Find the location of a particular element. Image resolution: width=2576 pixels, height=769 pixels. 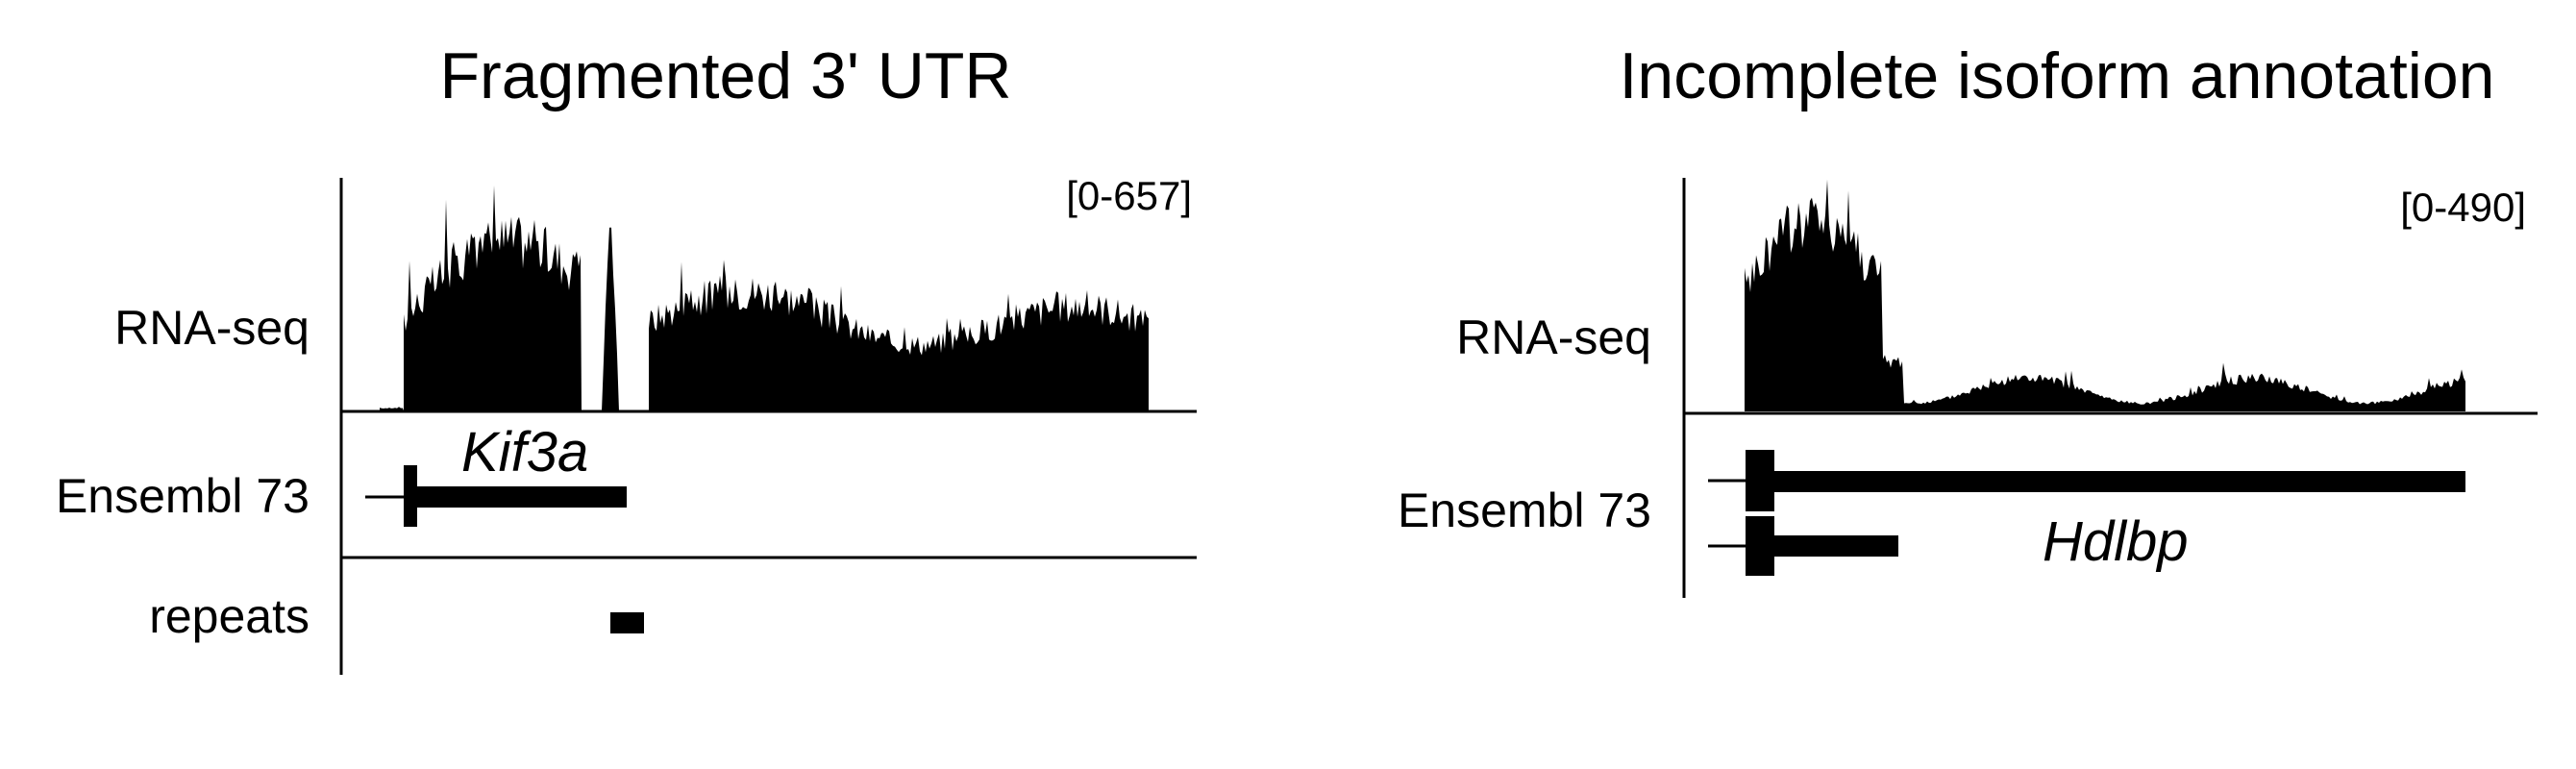

gene-model-hdlbp-isoform-short is located at coordinates (1803, 546).